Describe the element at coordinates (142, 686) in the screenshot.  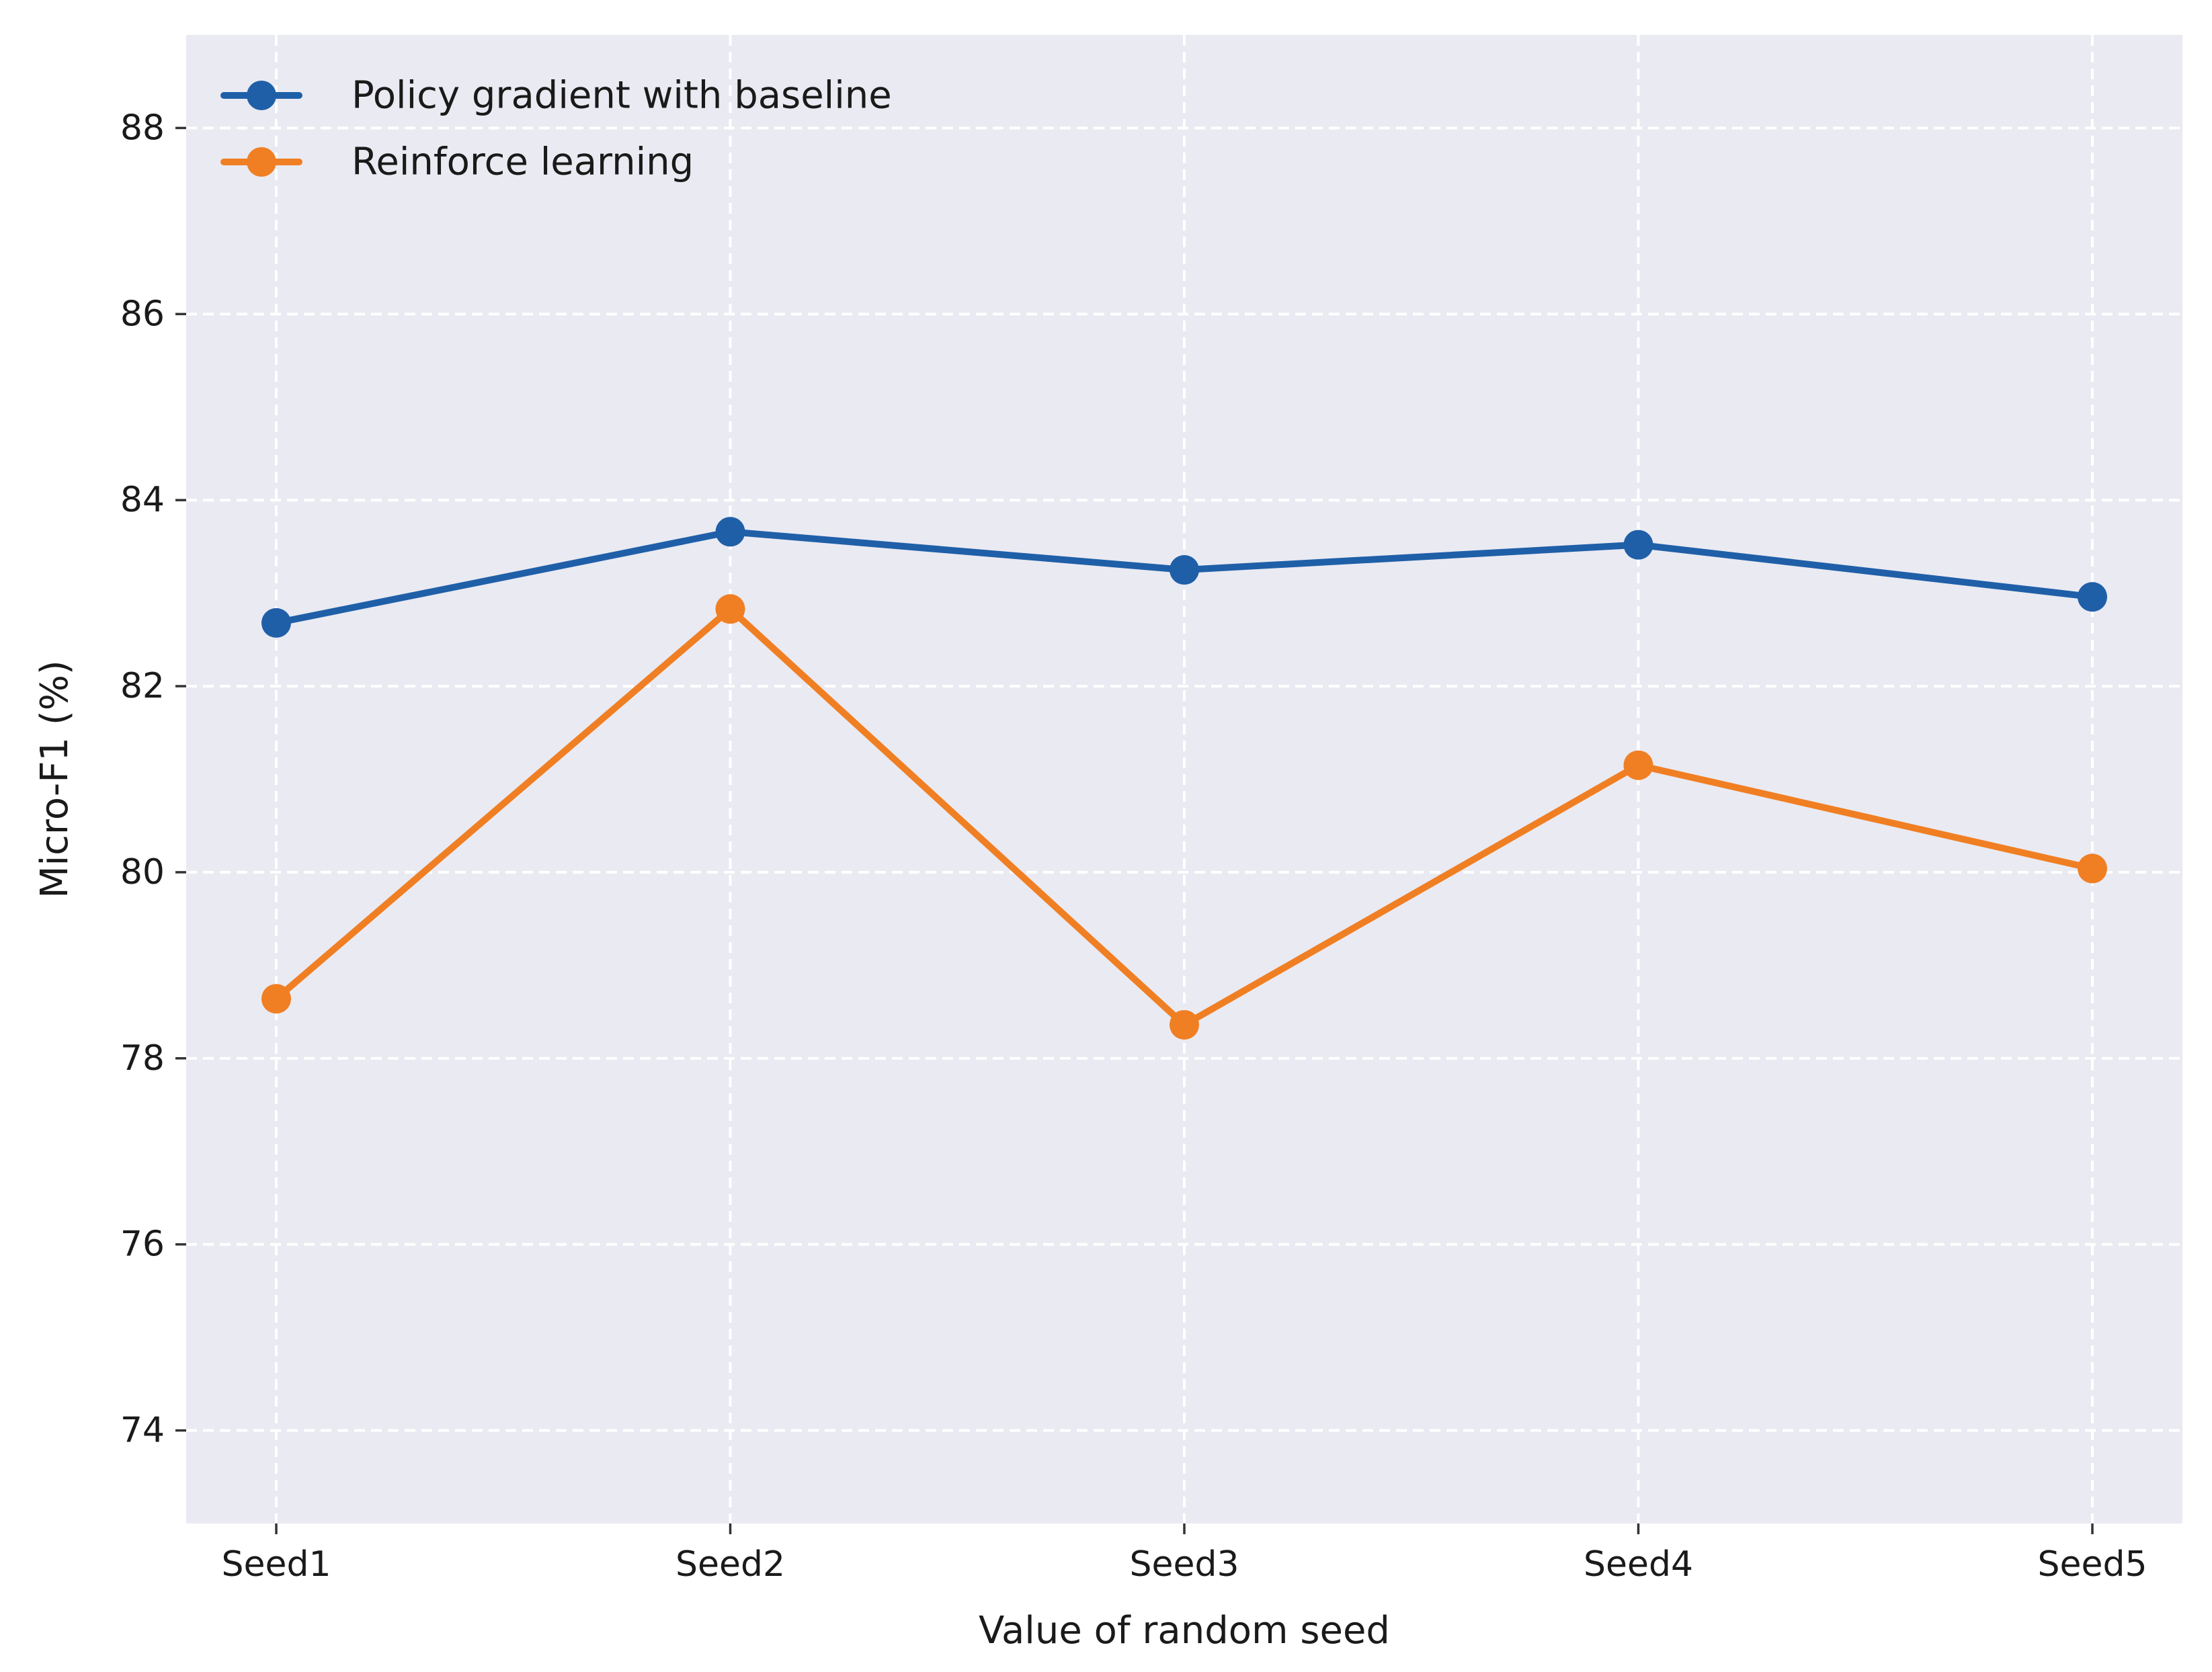
I see `y-tick-label: 82` at that location.